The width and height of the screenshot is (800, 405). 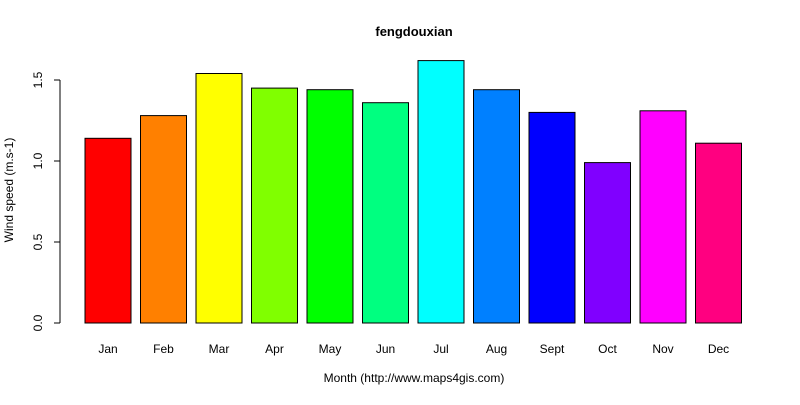 What do you see at coordinates (413, 349) in the screenshot?
I see `x-tick-labels: Jan Feb Mar Apr May Jun Jul Aug Sept Oct Nov Dec` at bounding box center [413, 349].